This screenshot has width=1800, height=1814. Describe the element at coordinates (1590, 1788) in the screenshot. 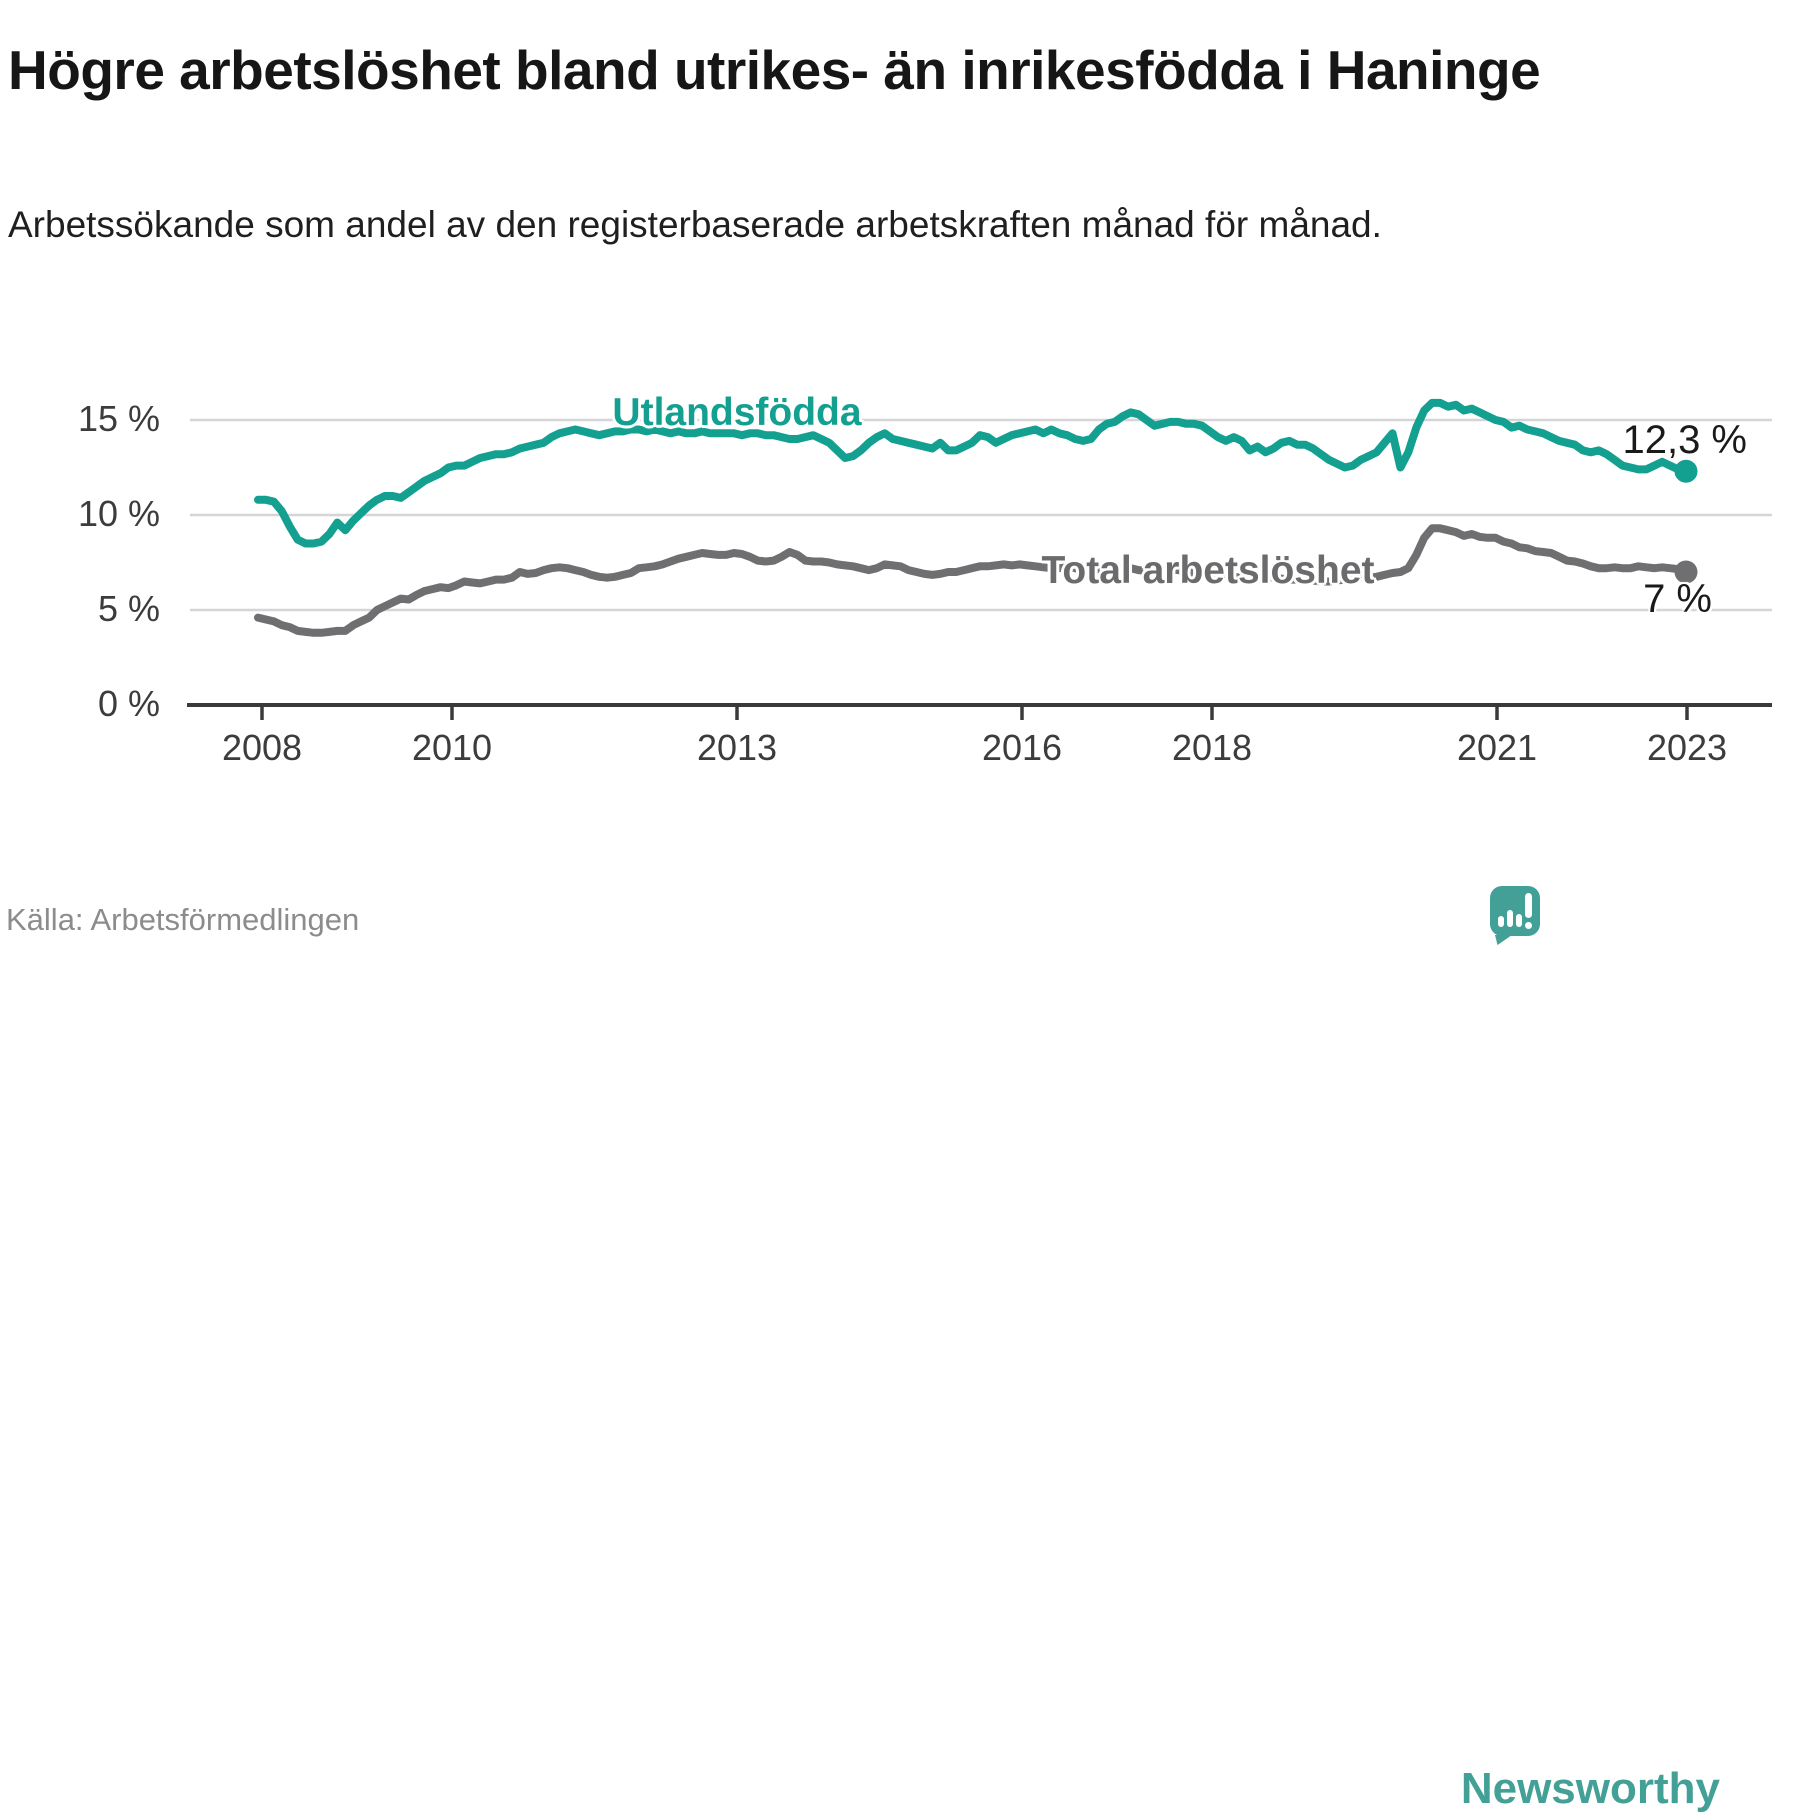

I see `newsworthy-logo-text: Newsworthy` at that location.